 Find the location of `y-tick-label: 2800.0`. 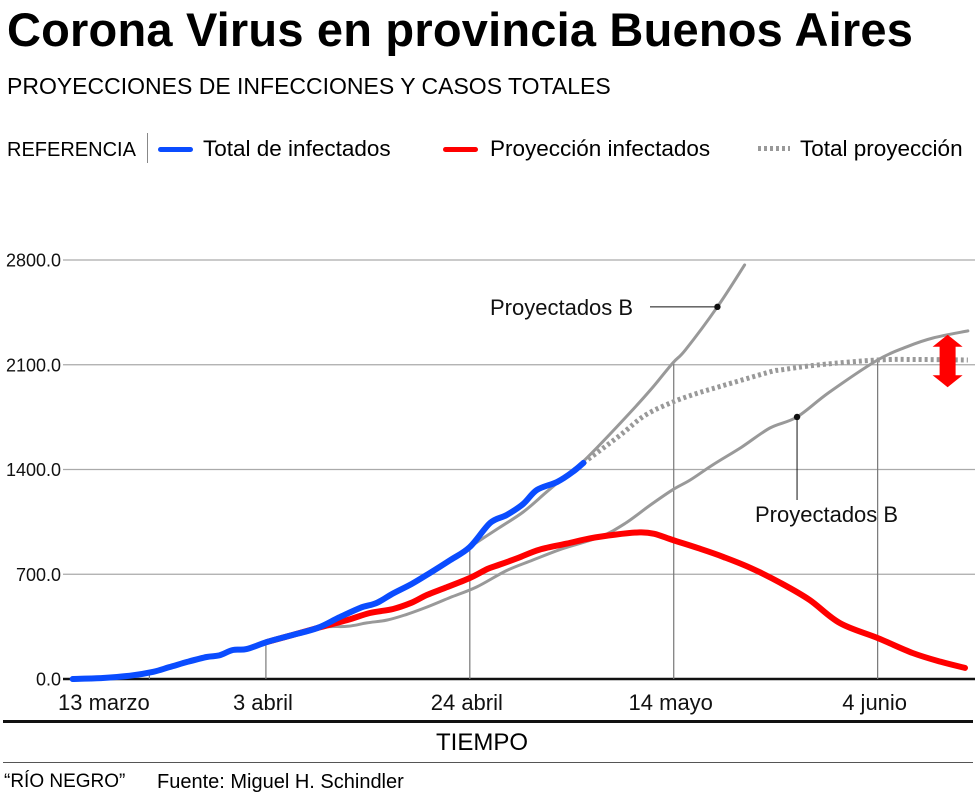

y-tick-label: 2800.0 is located at coordinates (33, 261).